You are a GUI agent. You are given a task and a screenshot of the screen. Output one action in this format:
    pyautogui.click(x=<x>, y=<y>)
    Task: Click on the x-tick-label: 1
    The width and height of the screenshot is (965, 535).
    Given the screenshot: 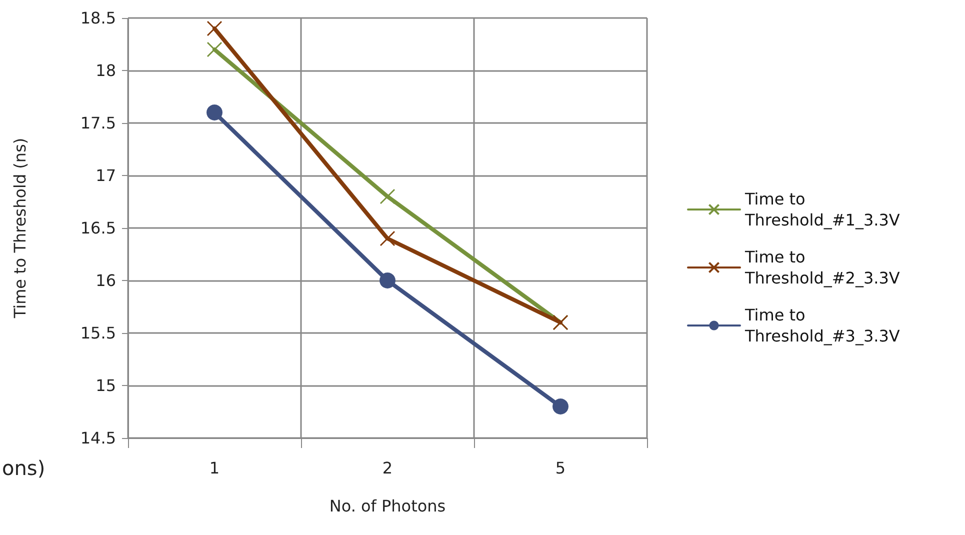 What is the action you would take?
    pyautogui.click(x=214, y=468)
    